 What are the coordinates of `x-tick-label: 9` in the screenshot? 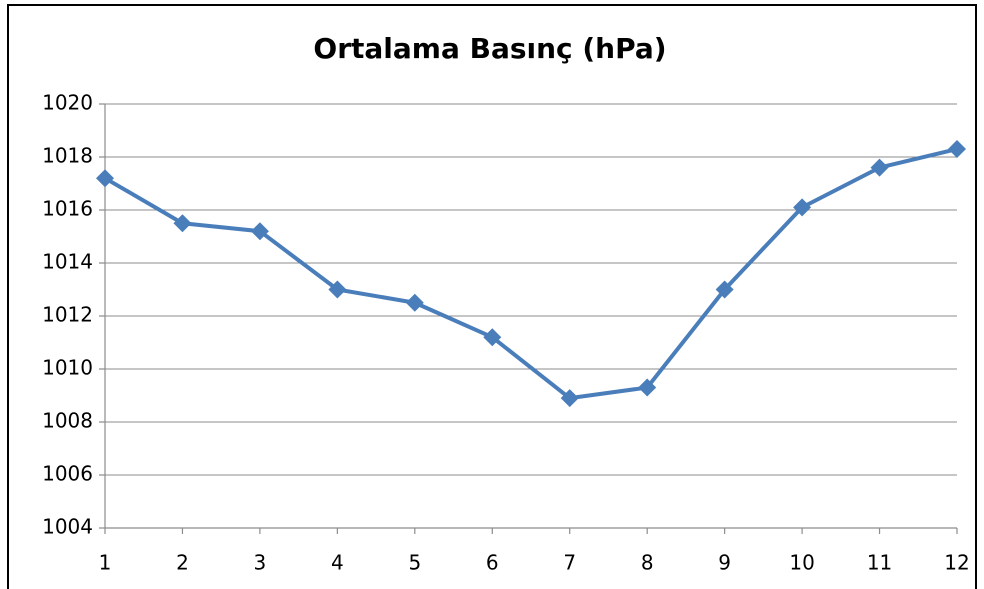 It's located at (724, 563).